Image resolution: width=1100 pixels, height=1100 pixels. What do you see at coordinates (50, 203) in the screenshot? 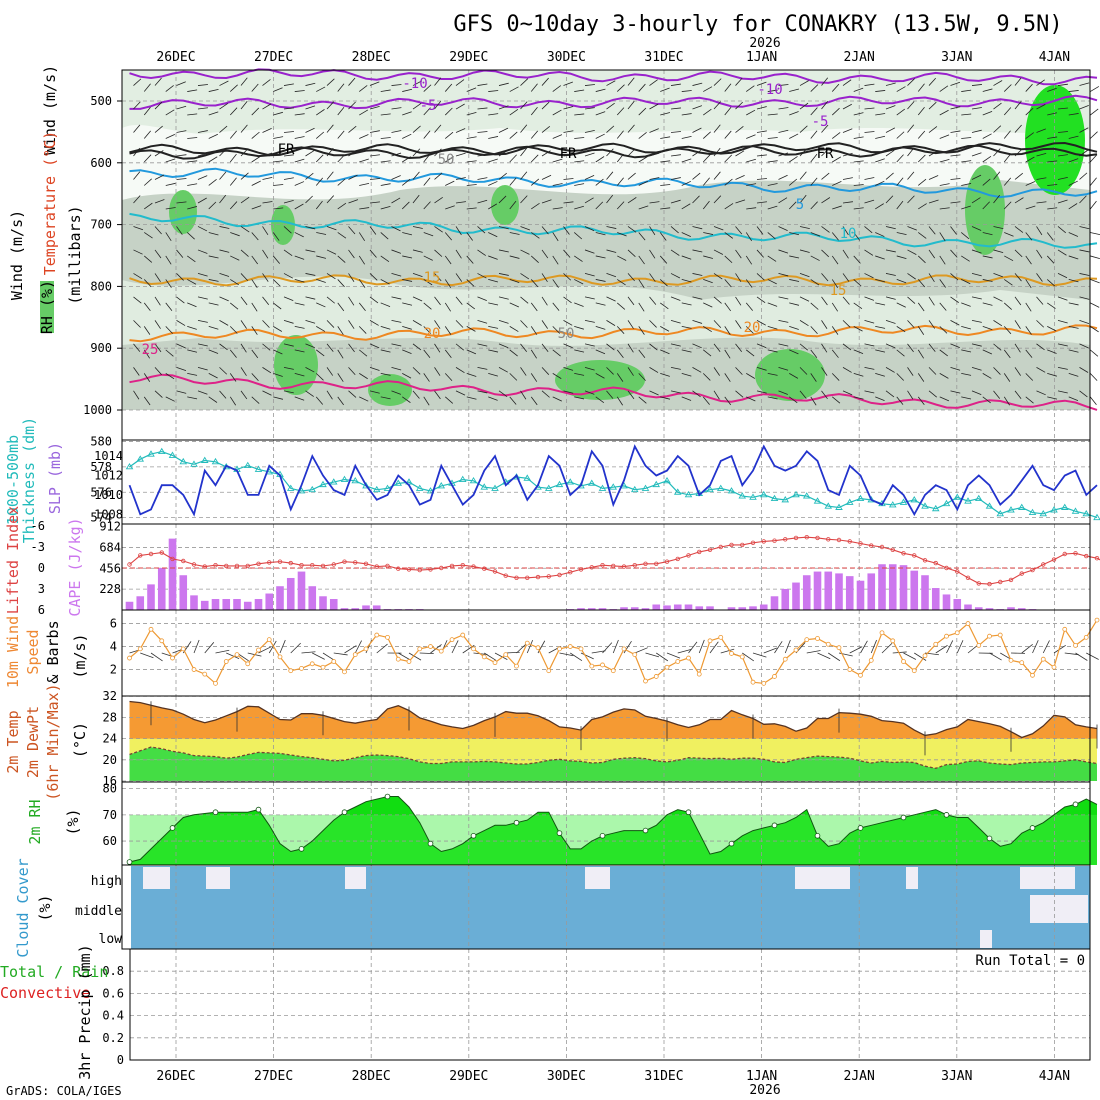
I see `label-temperature: Temperature (°C)` at bounding box center [50, 203].